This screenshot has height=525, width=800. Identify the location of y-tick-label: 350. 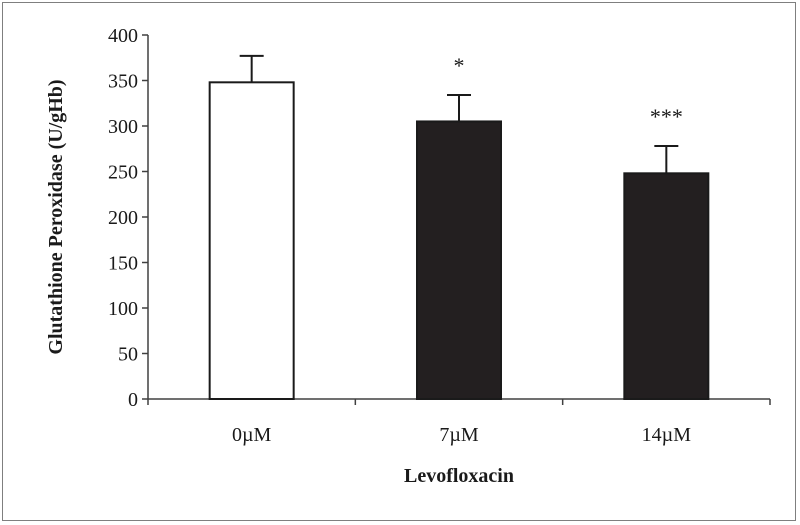
(123, 82).